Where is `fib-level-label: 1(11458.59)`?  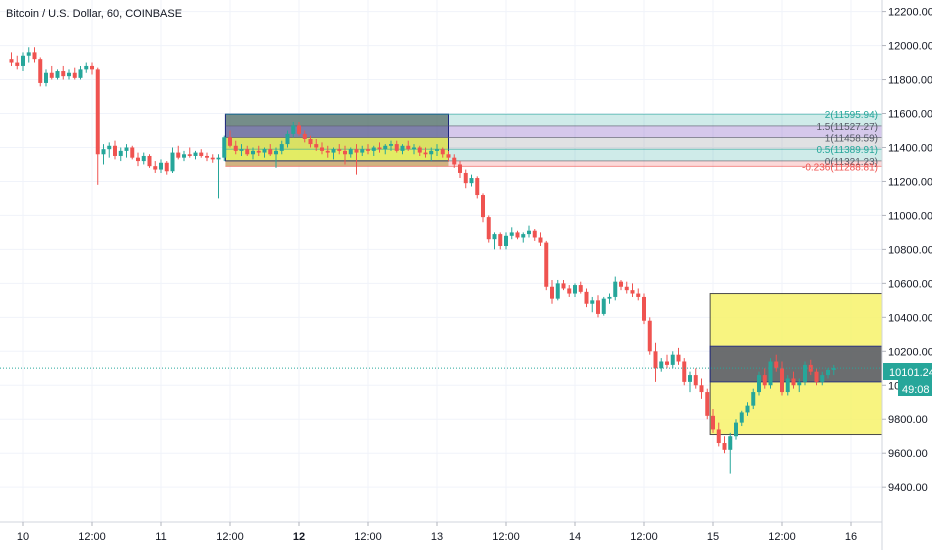 fib-level-label: 1(11458.59) is located at coordinates (851, 139).